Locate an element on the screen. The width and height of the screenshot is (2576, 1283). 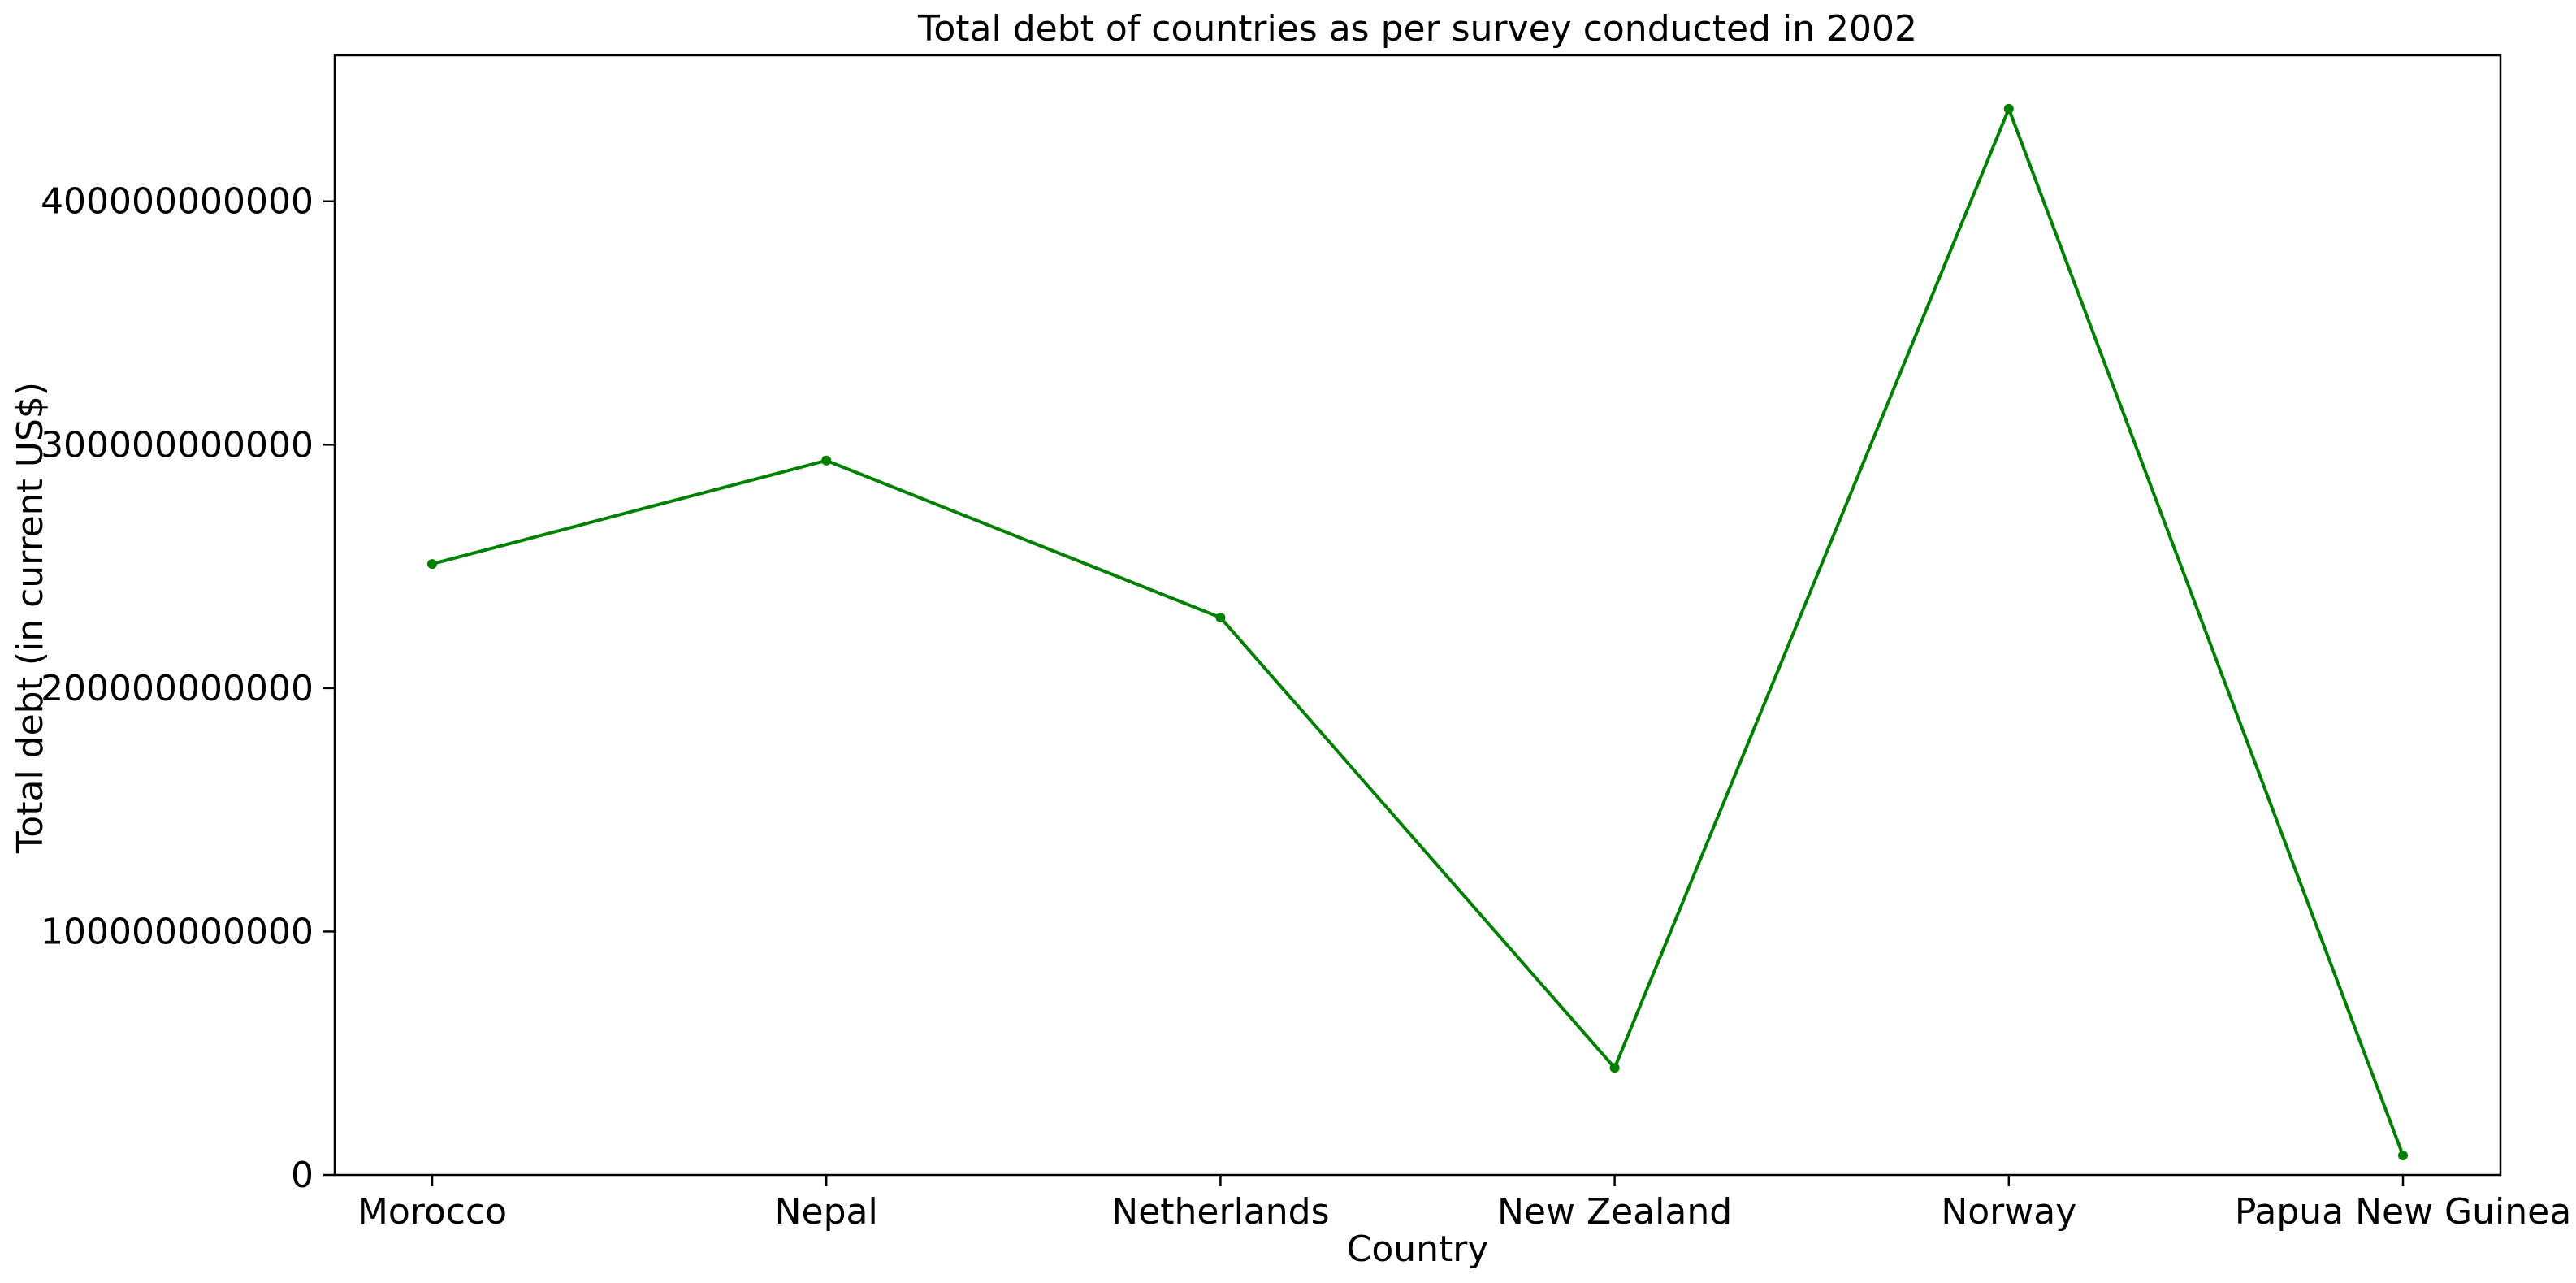
x-tick-label: Papua New Guinea is located at coordinates (2403, 1212).